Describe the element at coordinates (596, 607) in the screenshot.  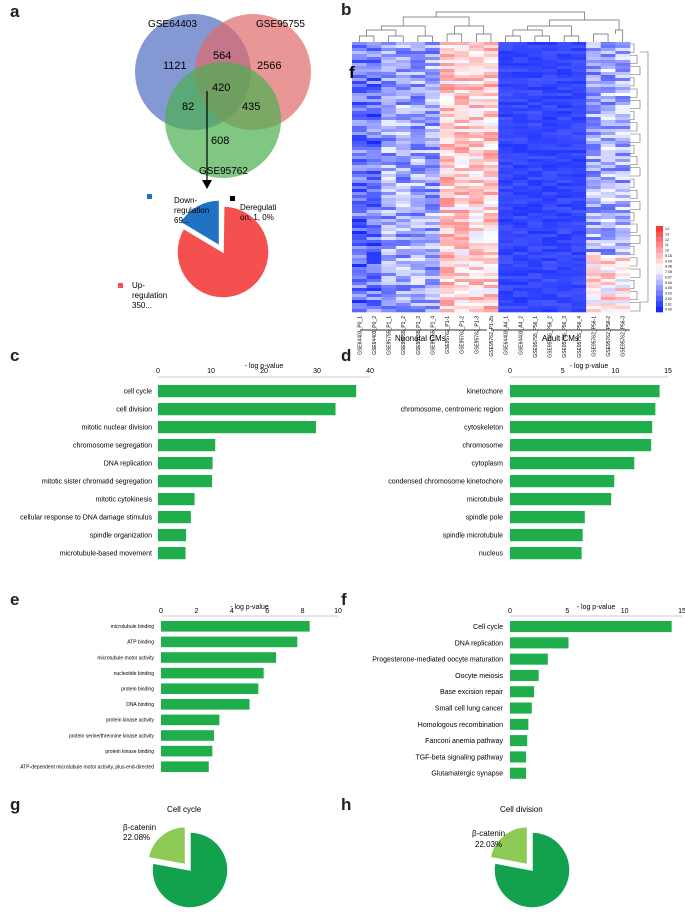
I see `axis-title-f: - log p-value` at that location.